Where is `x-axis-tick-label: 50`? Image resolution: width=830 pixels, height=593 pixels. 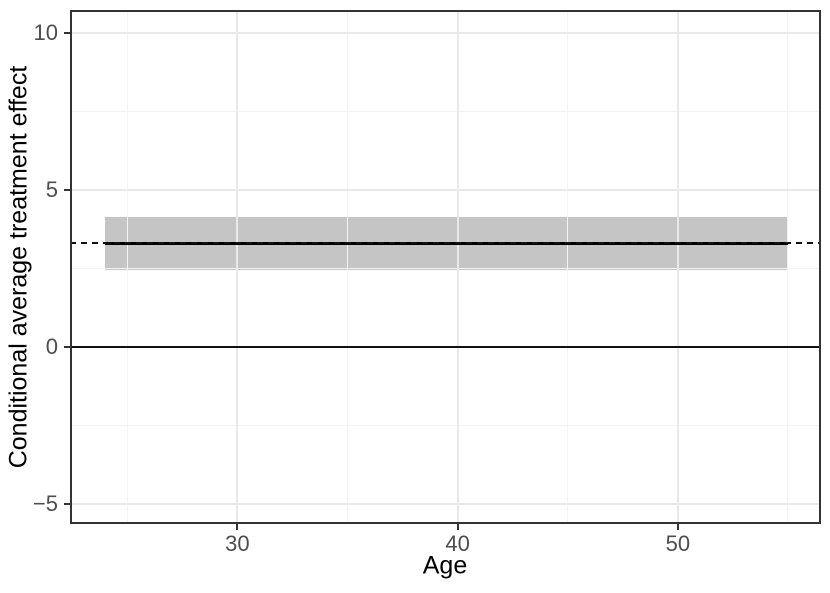 x-axis-tick-label: 50 is located at coordinates (678, 543).